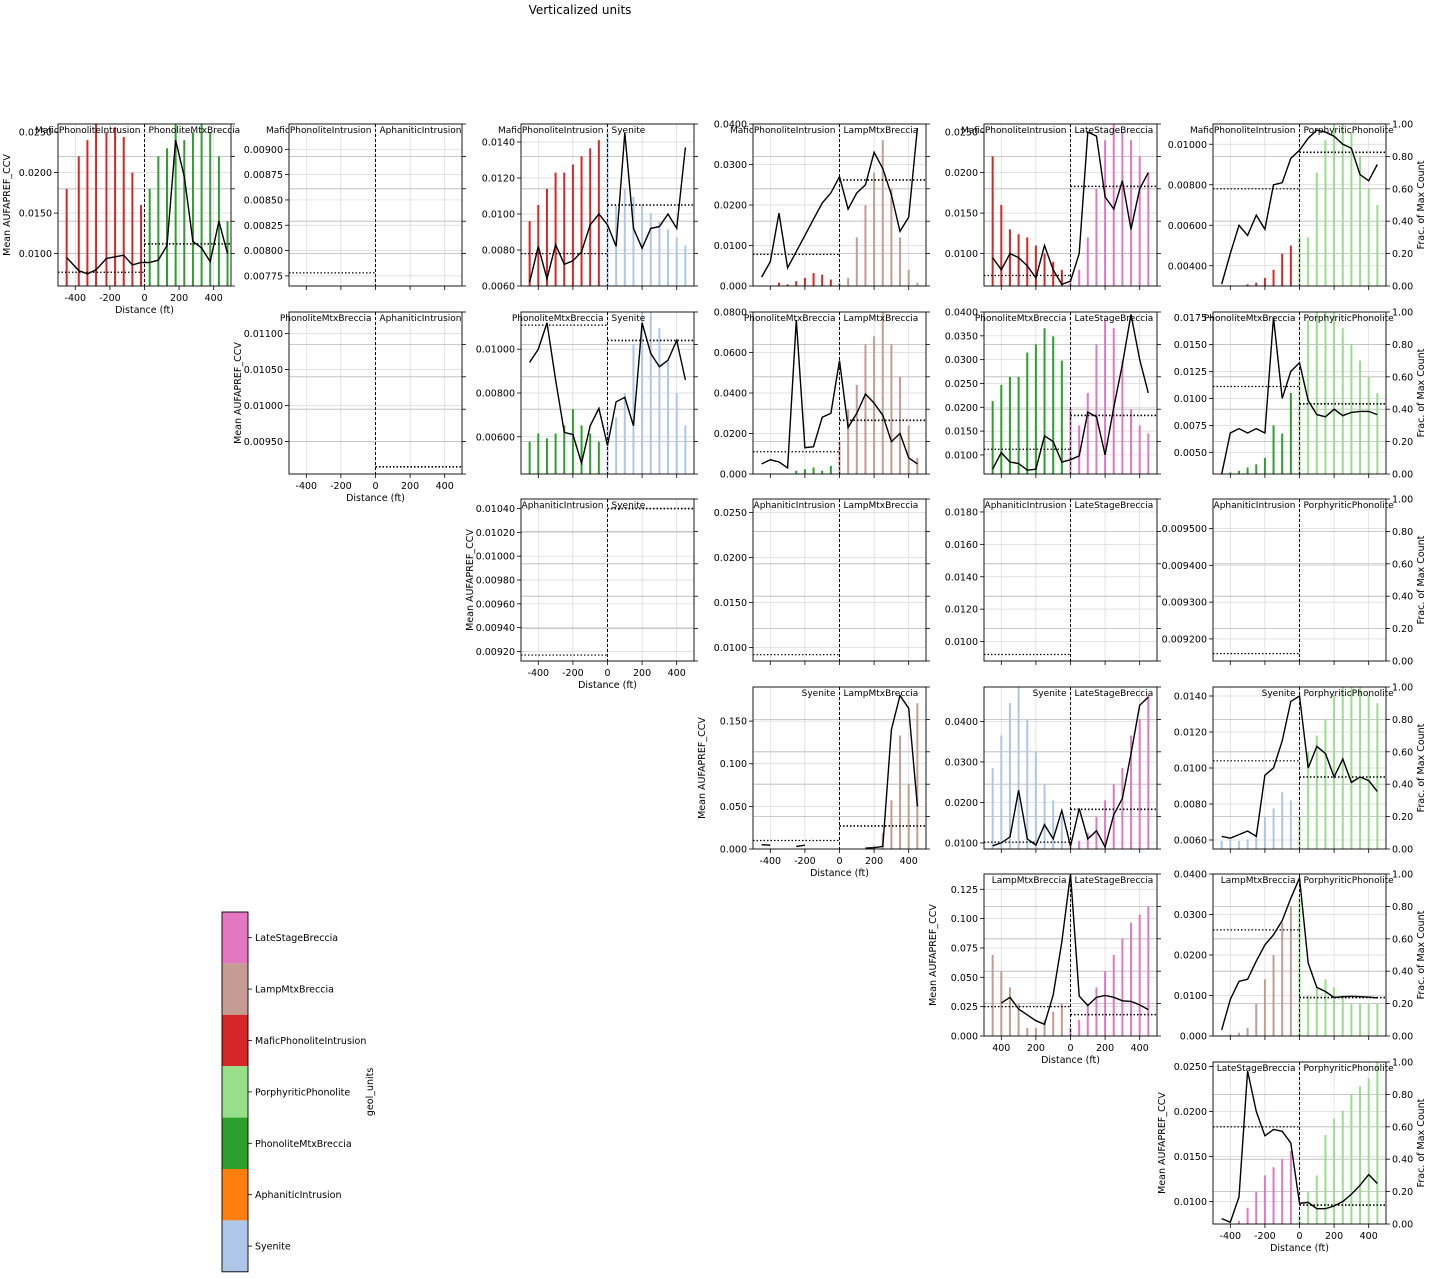  Describe the element at coordinates (1190, 318) in the screenshot. I see `y-tick-label: 0.0175` at that location.